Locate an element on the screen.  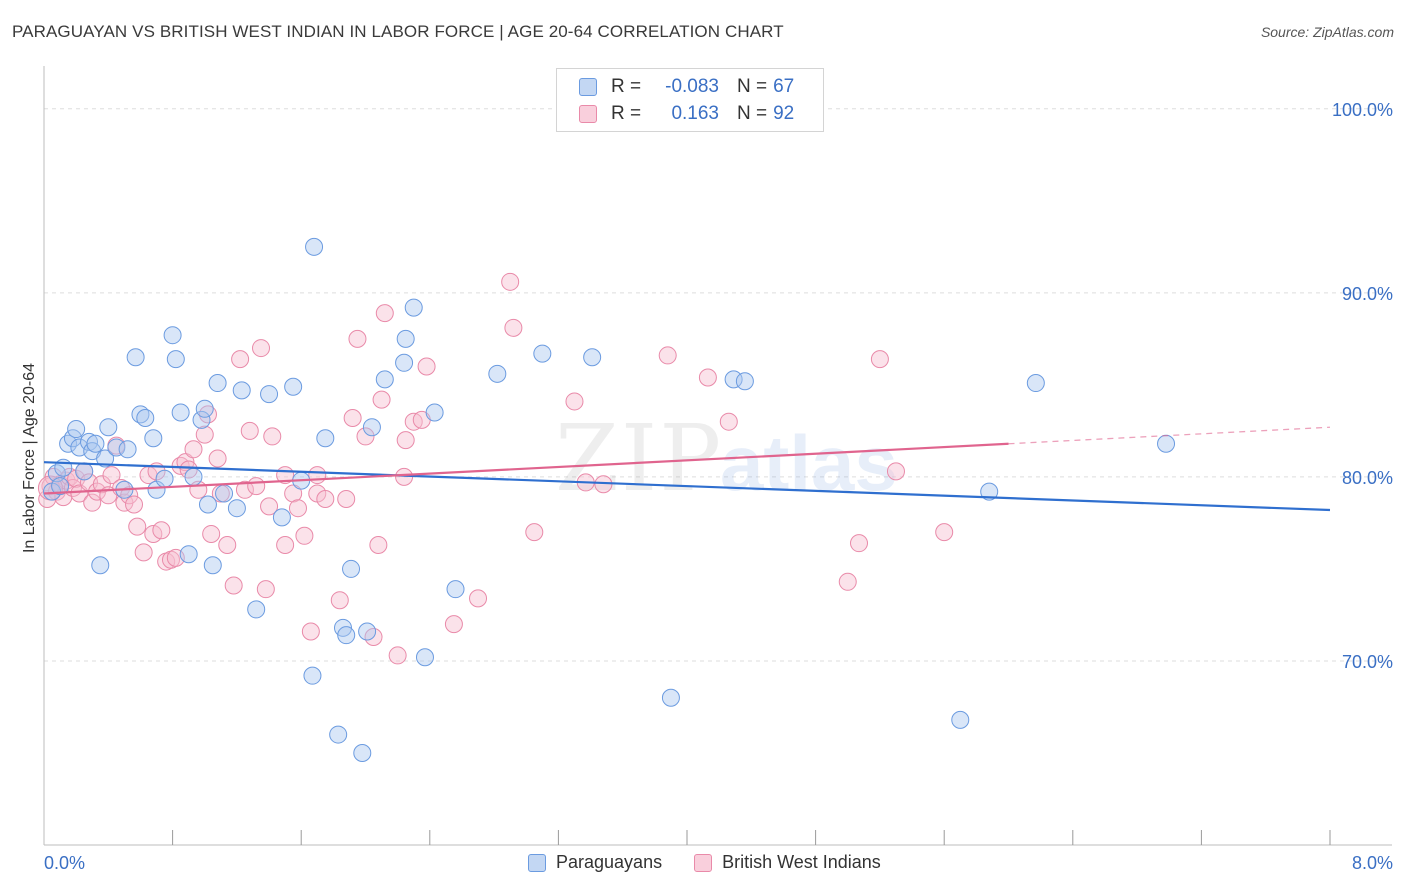
trend-line-paraguayans is located at coordinates (687, 486).